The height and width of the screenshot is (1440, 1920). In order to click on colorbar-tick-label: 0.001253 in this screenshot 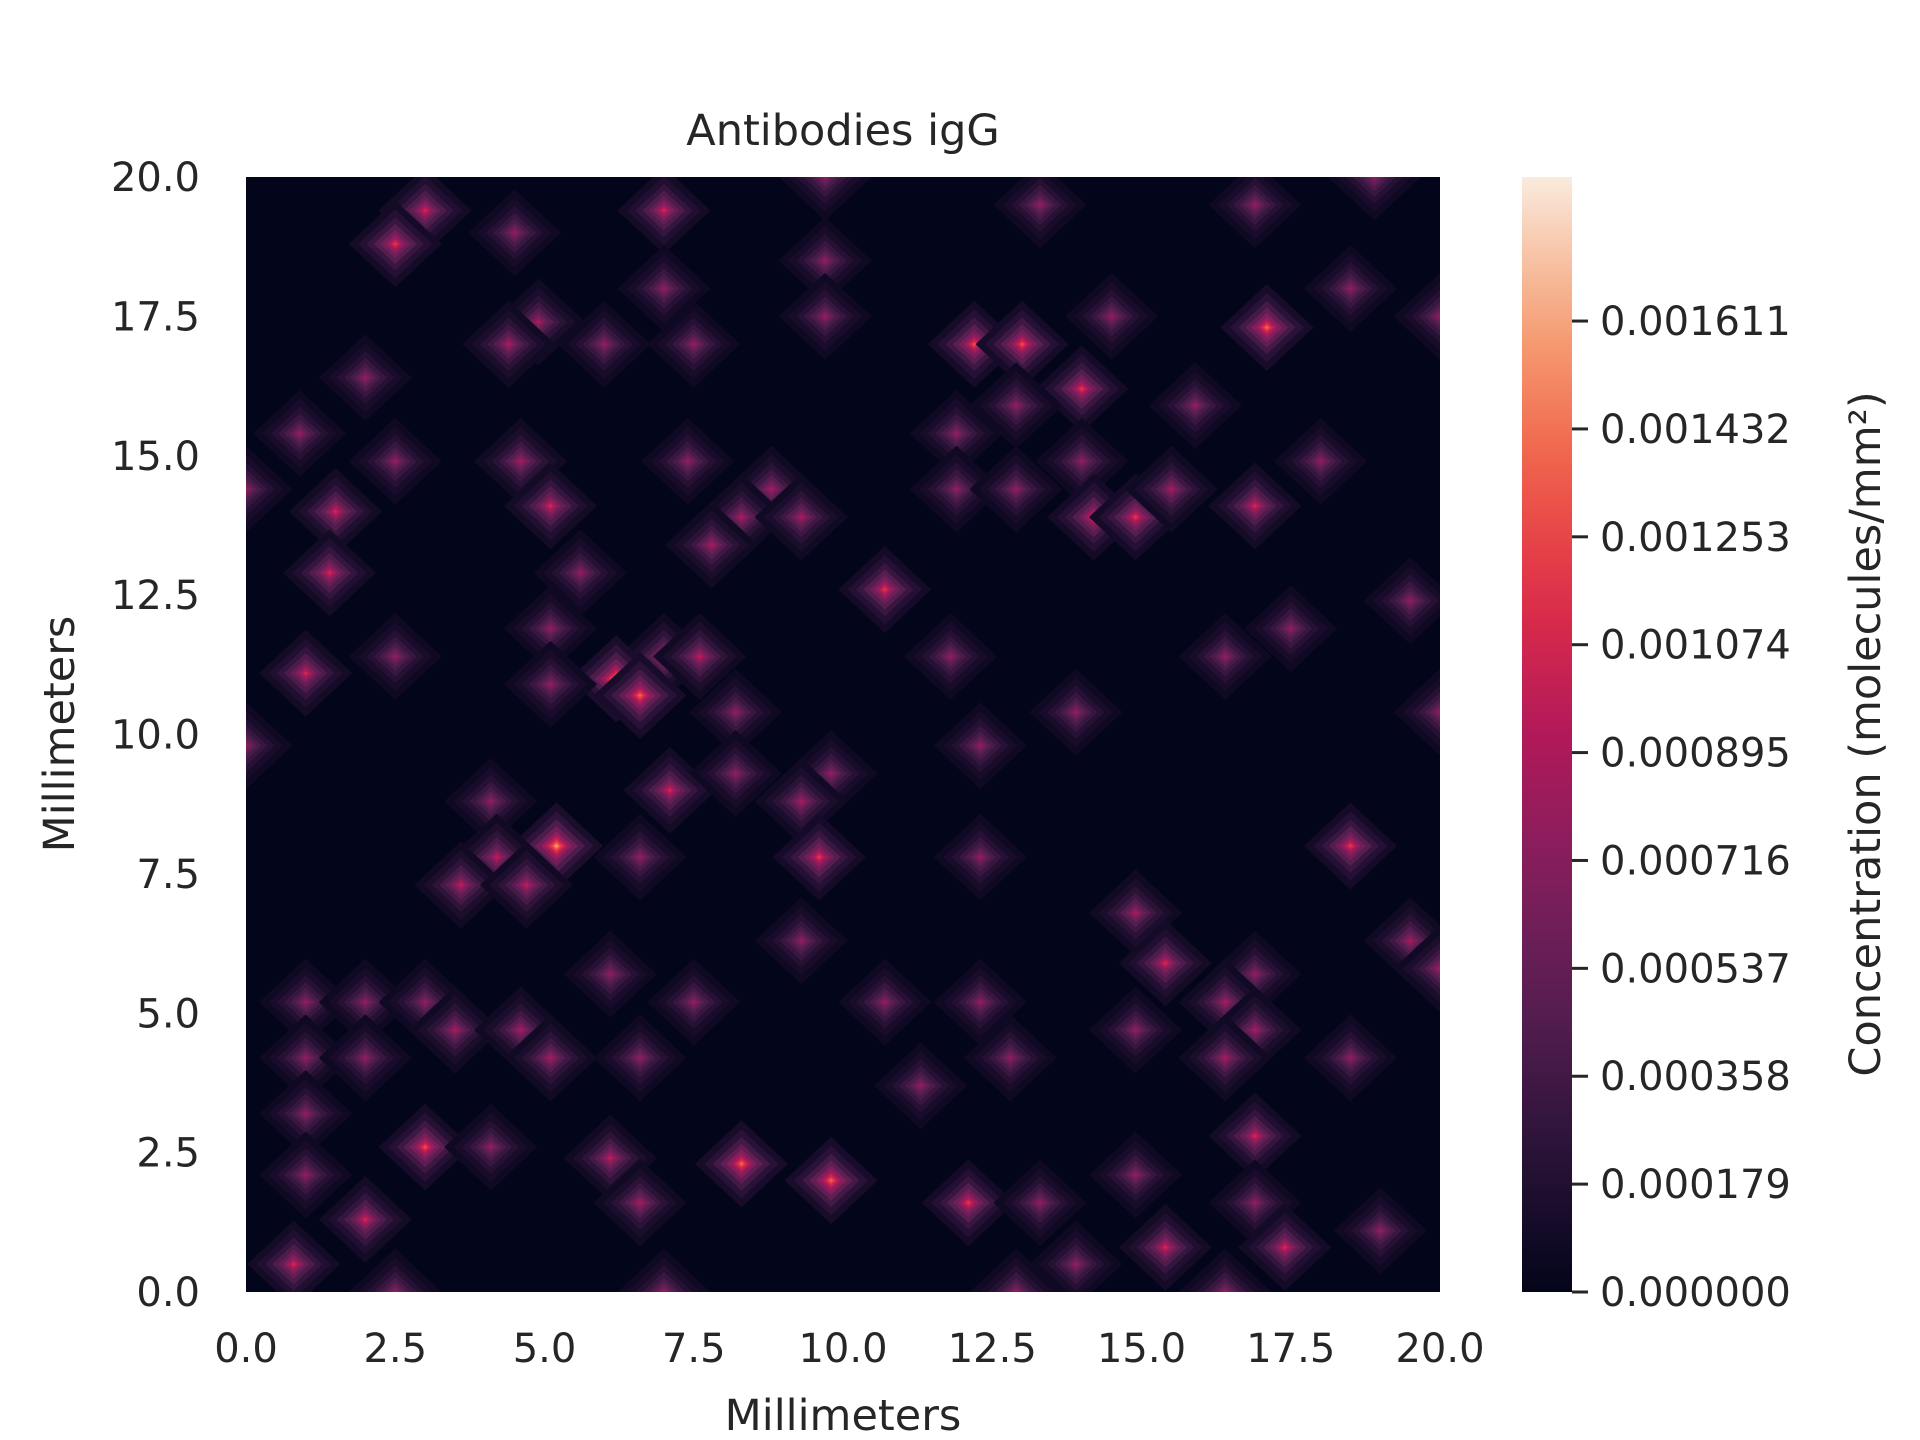, I will do `click(1695, 538)`.